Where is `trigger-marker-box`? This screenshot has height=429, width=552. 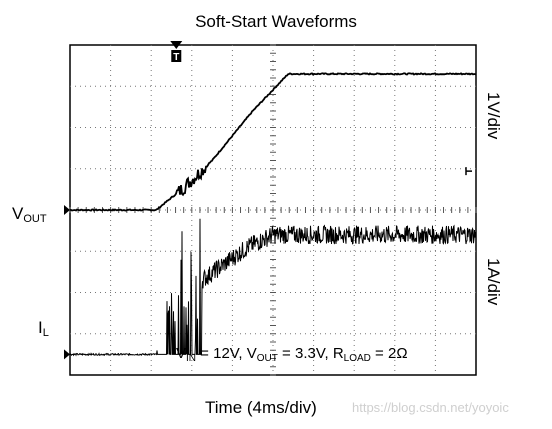
trigger-marker-box is located at coordinates (176, 56).